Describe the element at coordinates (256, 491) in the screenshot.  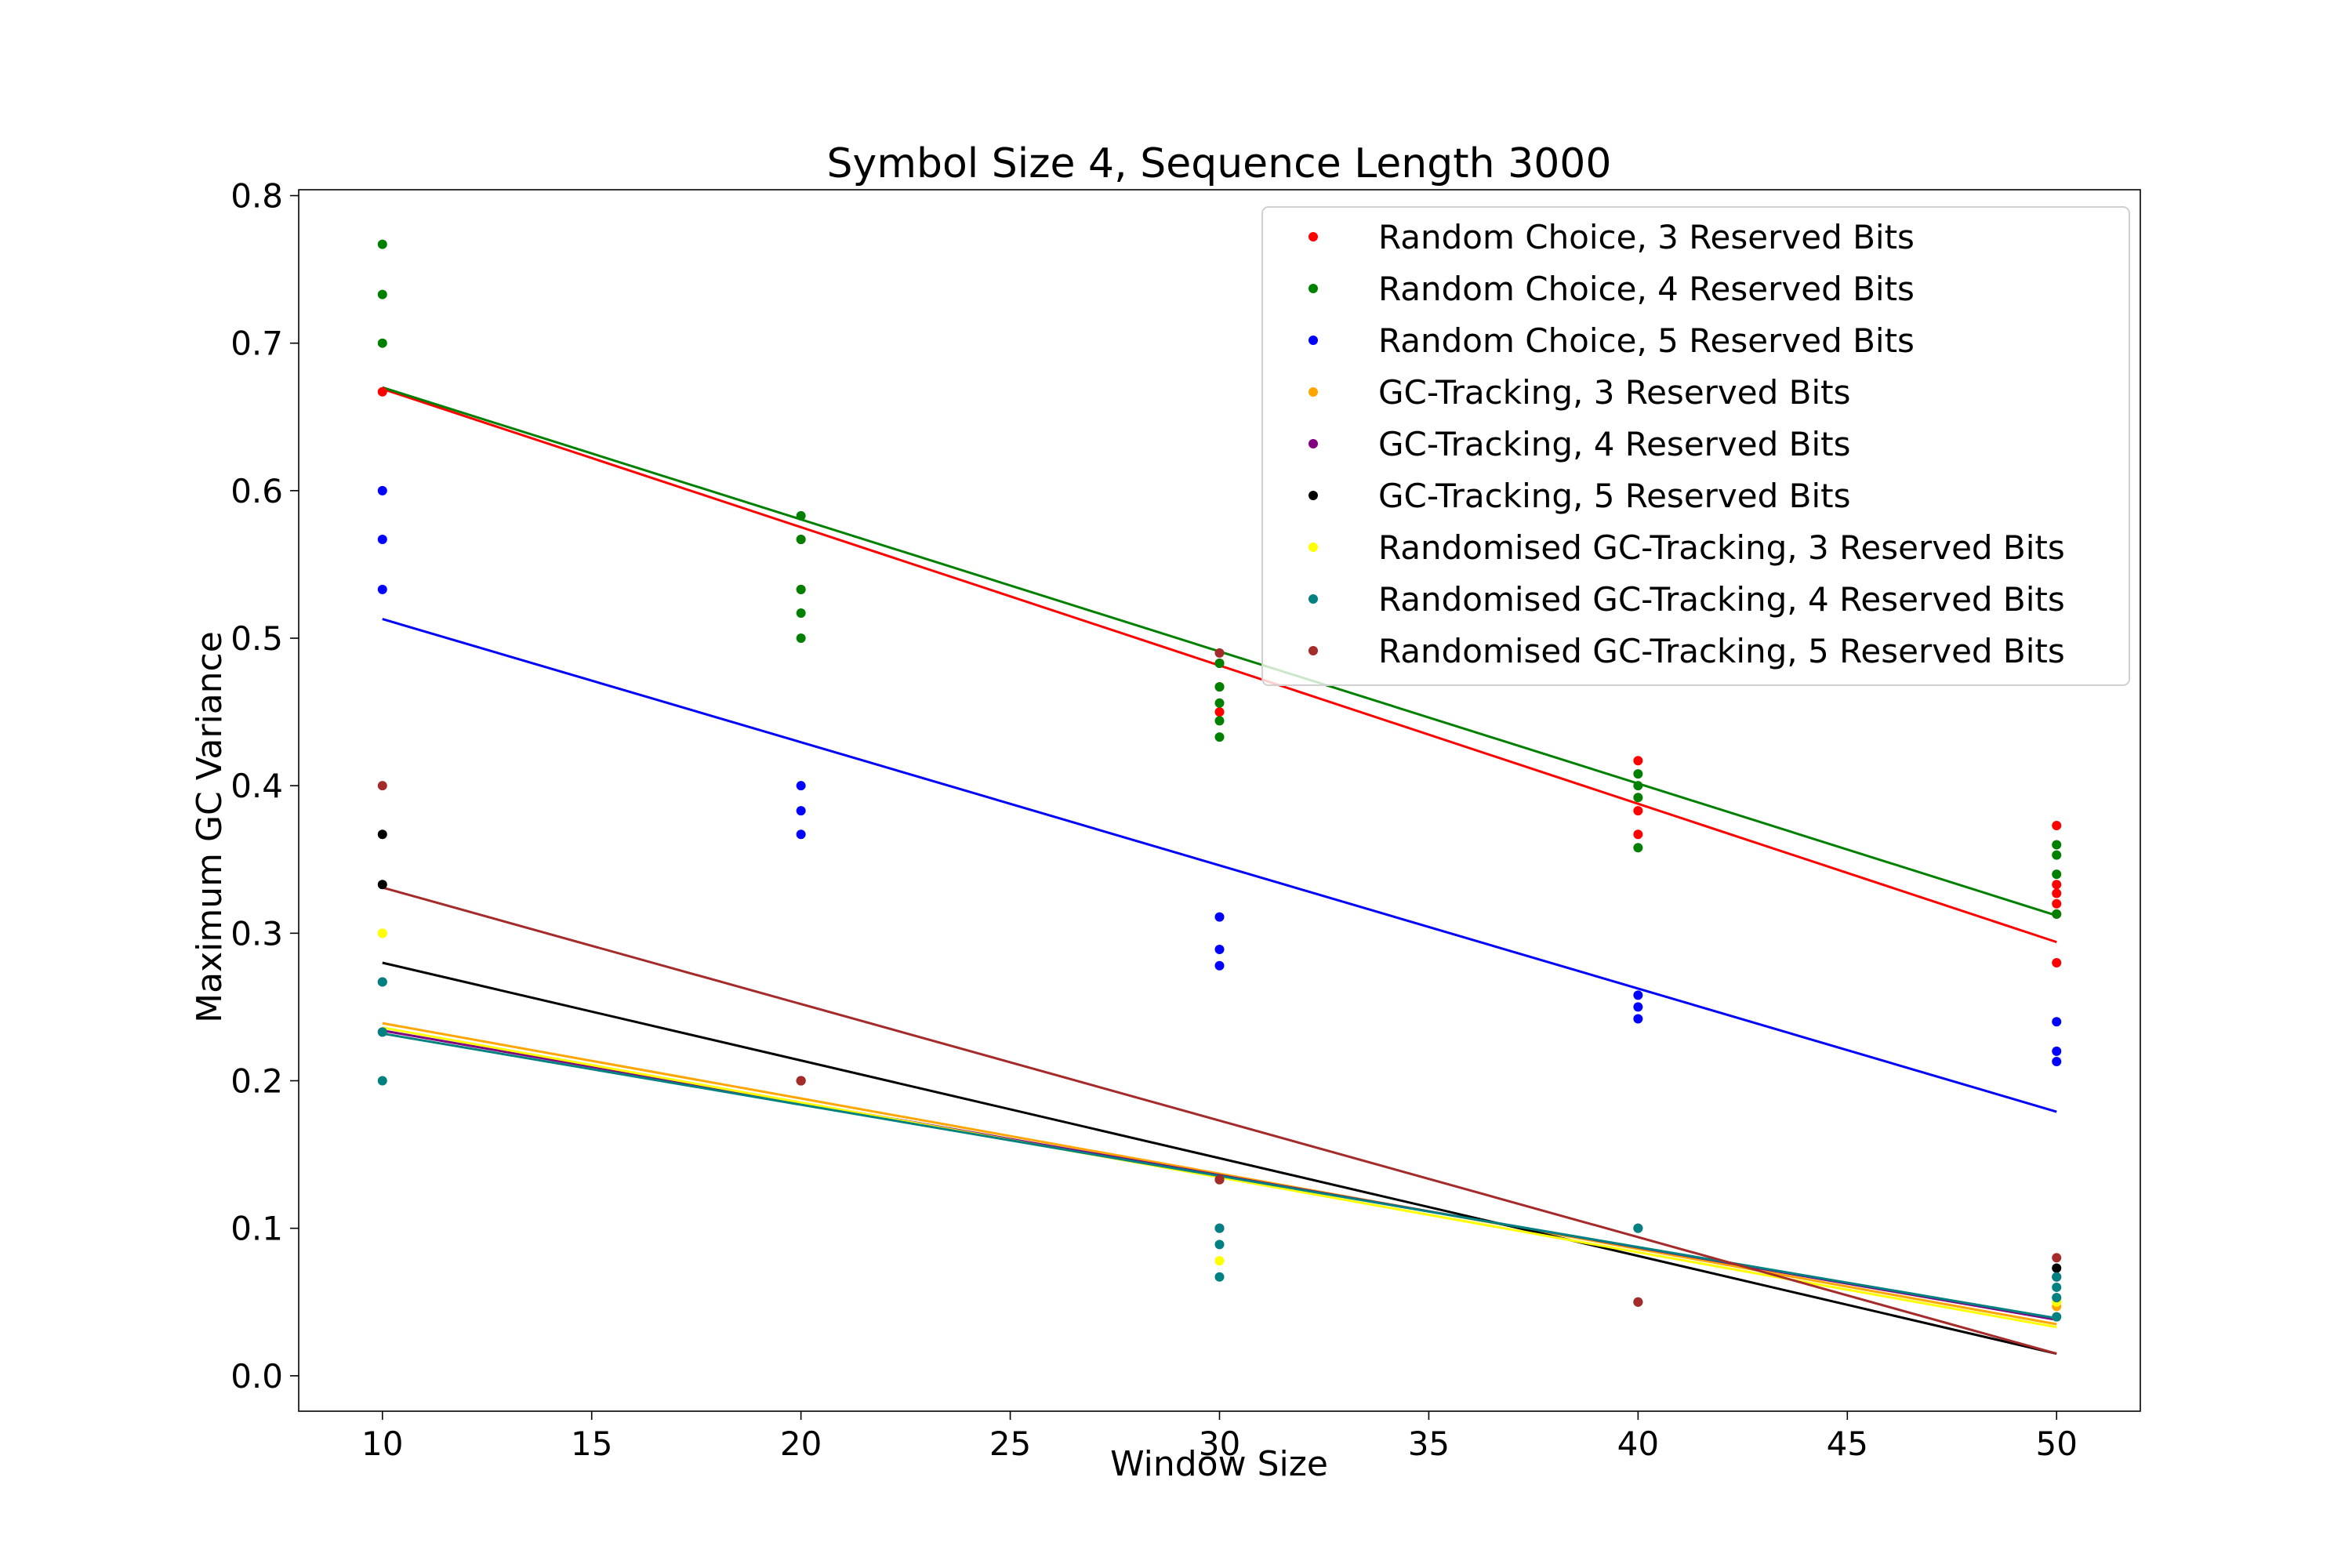
I see `y-tick-label-7: 0.6` at that location.